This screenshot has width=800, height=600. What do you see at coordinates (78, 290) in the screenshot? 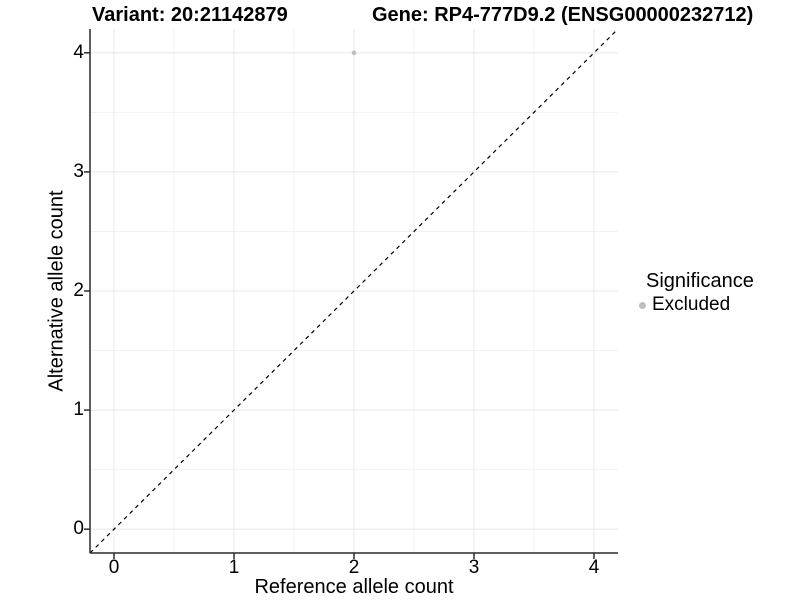
I see `y-tick-label: 2` at bounding box center [78, 290].